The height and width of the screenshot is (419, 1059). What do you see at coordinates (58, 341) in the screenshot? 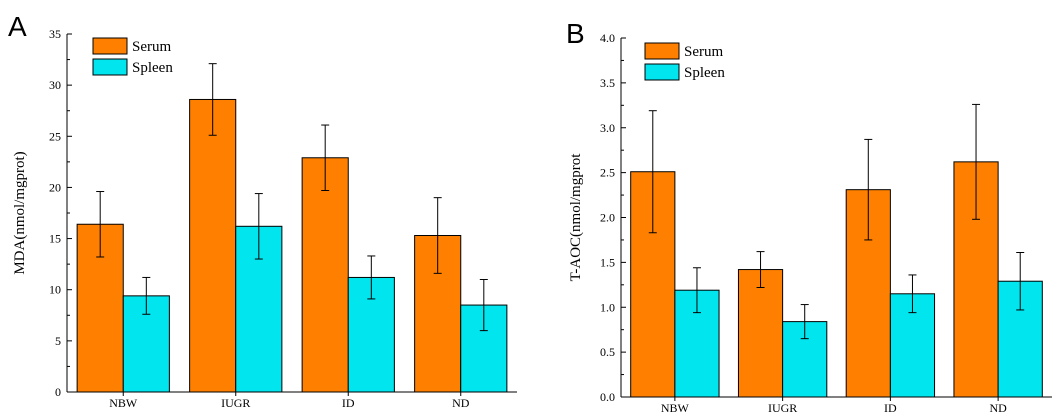
I see `y-tick-label: 5` at bounding box center [58, 341].